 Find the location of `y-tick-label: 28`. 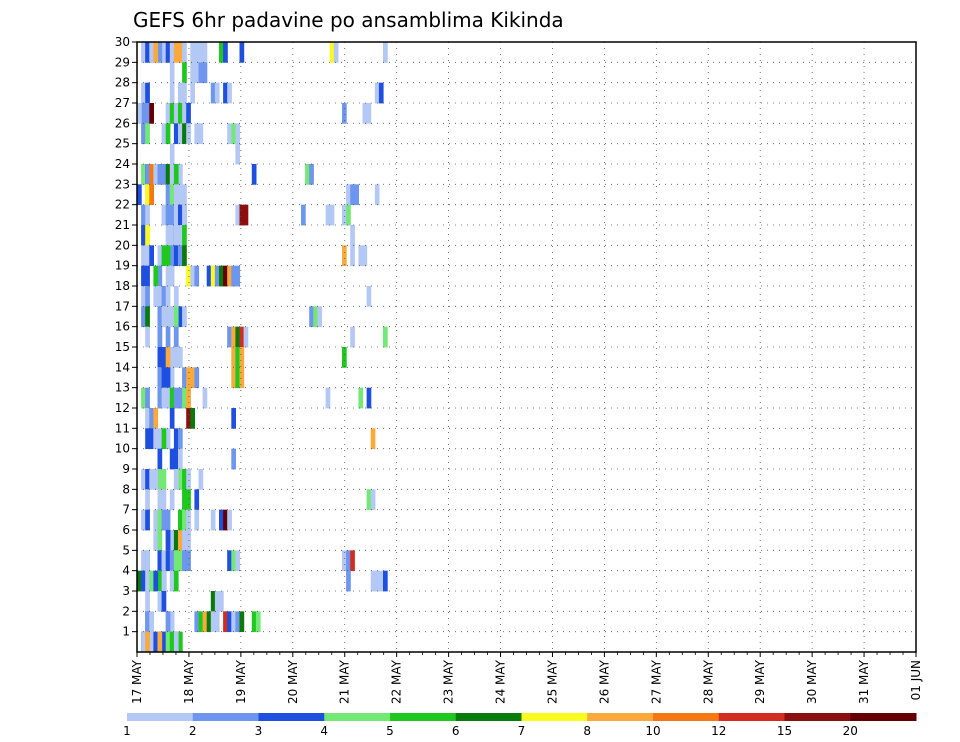

y-tick-label: 28 is located at coordinates (122, 83).